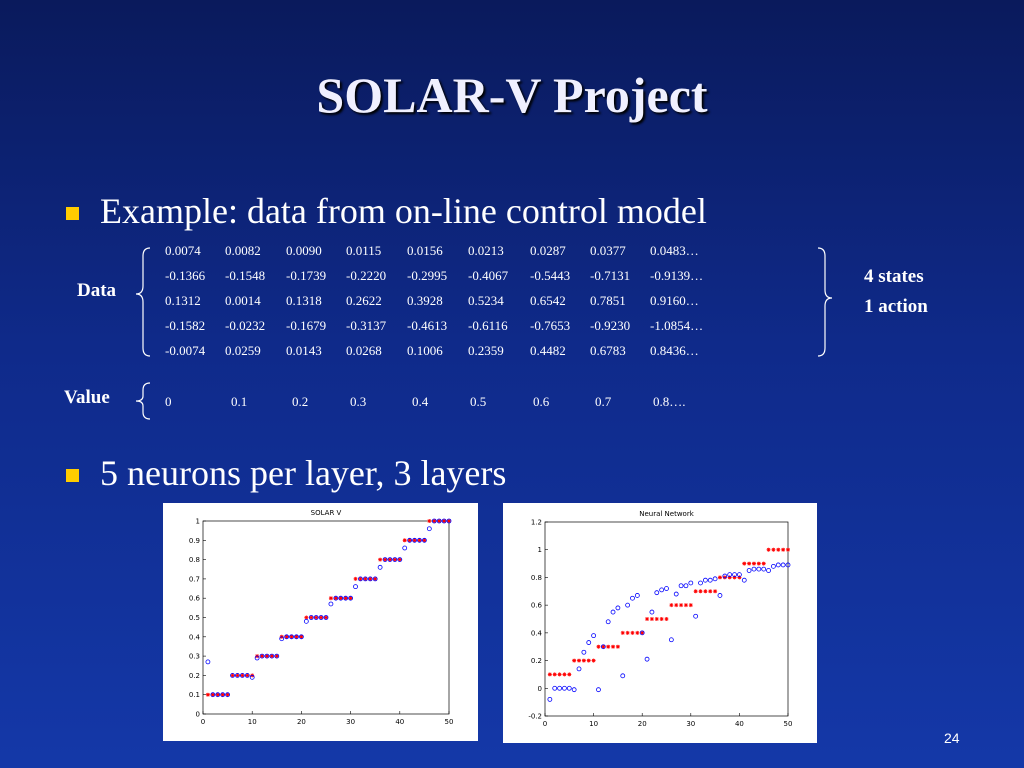 The width and height of the screenshot is (1024, 768). I want to click on table-cell: -0.1679, so click(306, 325).